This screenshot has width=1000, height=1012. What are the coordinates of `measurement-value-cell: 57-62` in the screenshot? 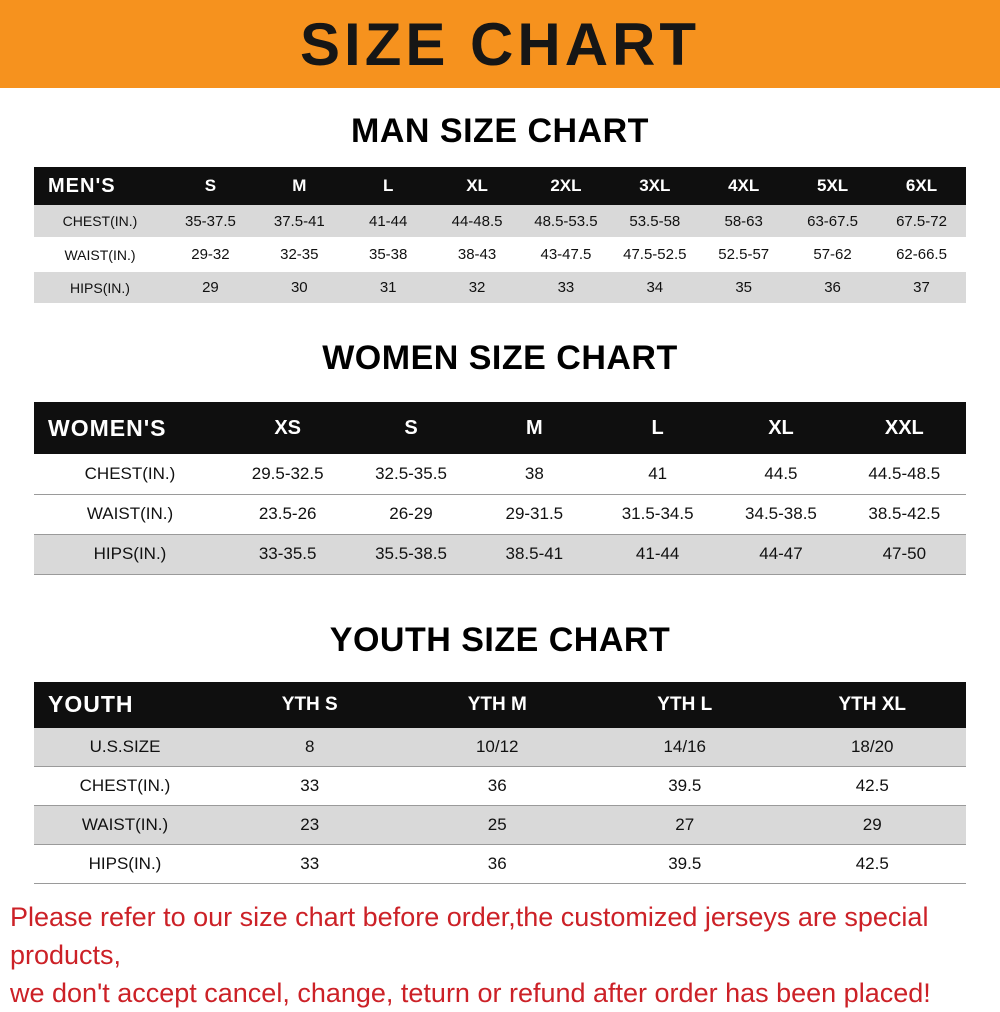 It's located at (832, 254).